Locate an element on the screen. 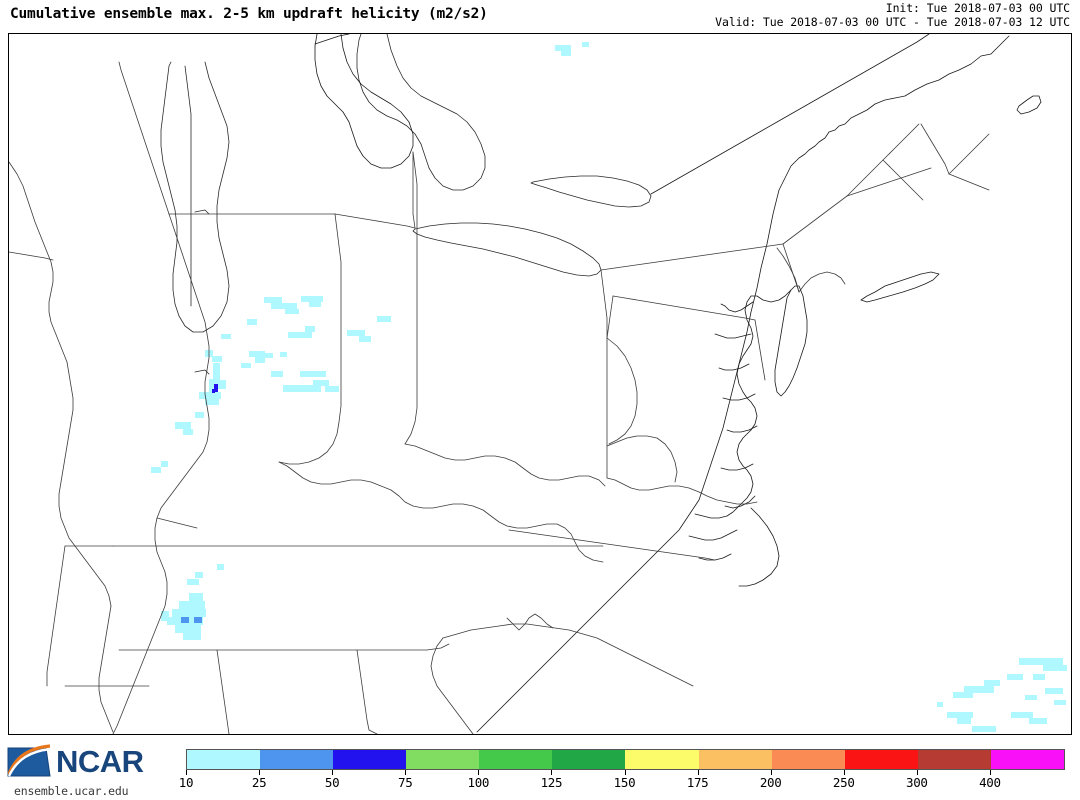  ncar-logo: NCAR ensemble.ucar.edu is located at coordinates (86, 770).